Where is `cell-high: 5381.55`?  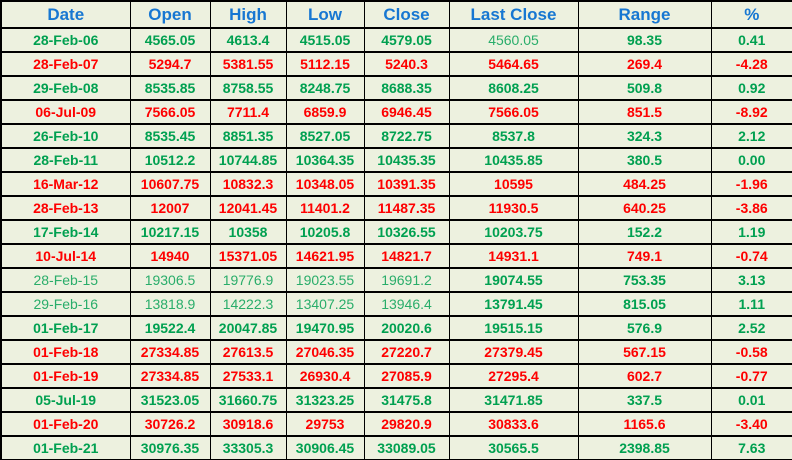
cell-high: 5381.55 is located at coordinates (248, 64).